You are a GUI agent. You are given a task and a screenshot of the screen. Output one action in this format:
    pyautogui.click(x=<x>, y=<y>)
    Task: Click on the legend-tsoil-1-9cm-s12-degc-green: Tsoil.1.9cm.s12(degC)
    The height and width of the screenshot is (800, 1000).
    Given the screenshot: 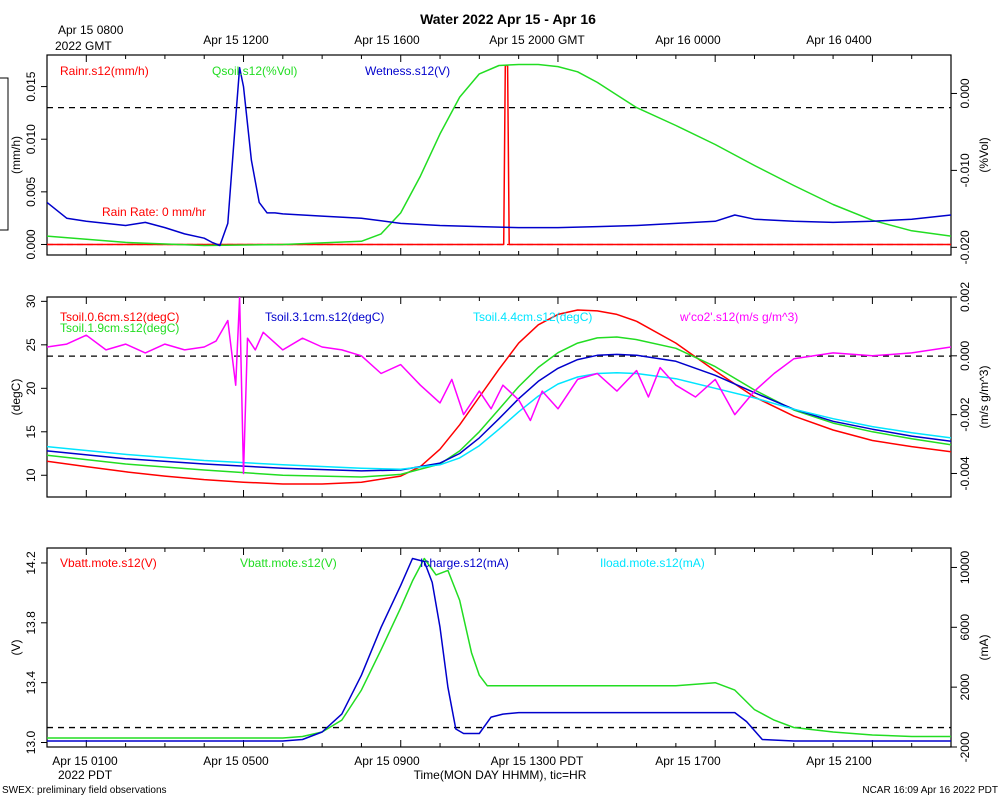 What is the action you would take?
    pyautogui.click(x=119, y=328)
    